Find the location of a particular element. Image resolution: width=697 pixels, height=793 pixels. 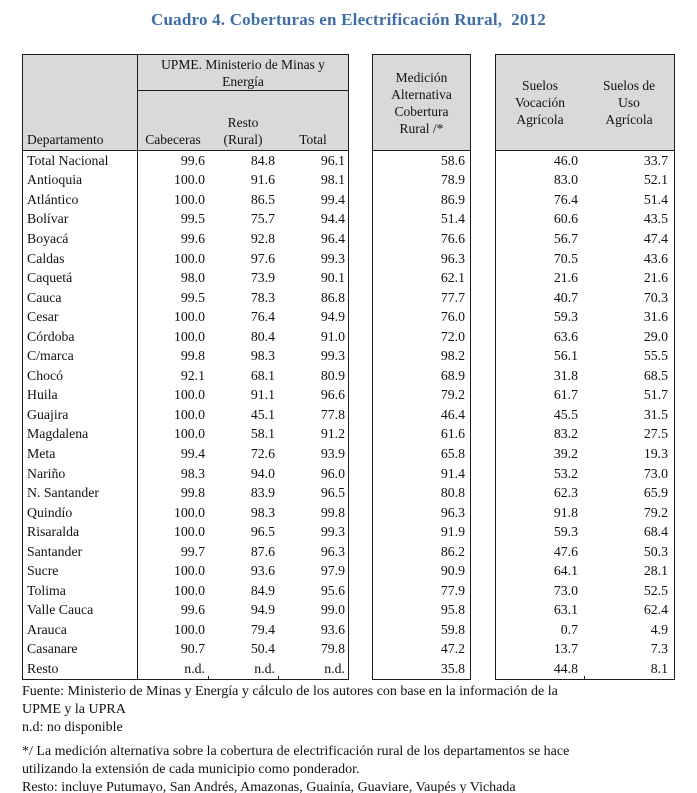

table-cell: 76.0 is located at coordinates (452, 317).